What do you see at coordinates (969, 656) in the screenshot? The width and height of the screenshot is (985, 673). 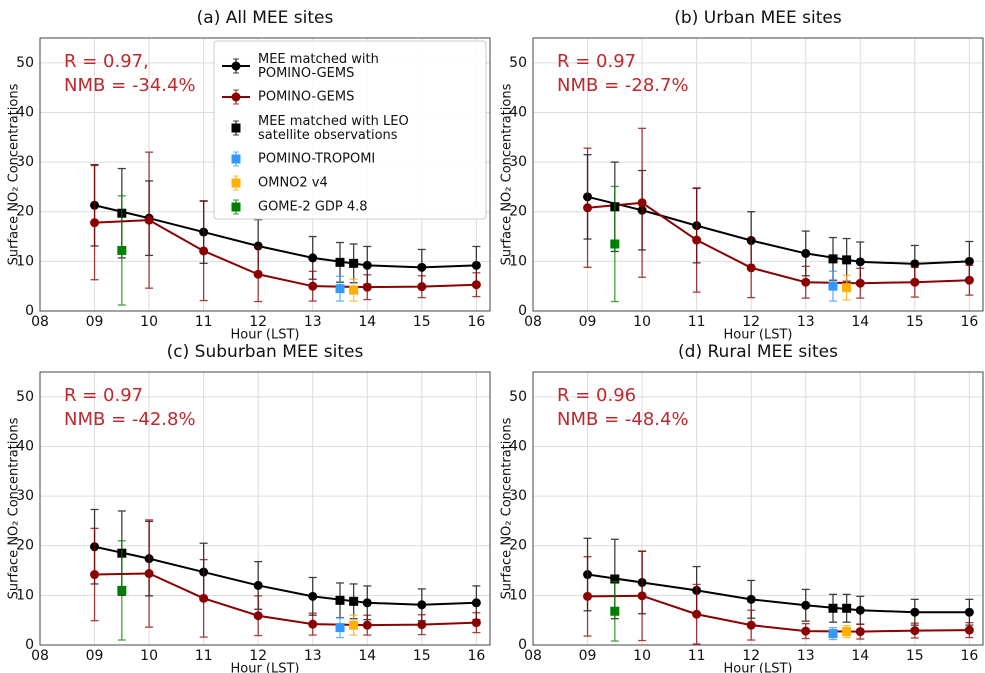 I see `x-tick-label: 16` at bounding box center [969, 656].